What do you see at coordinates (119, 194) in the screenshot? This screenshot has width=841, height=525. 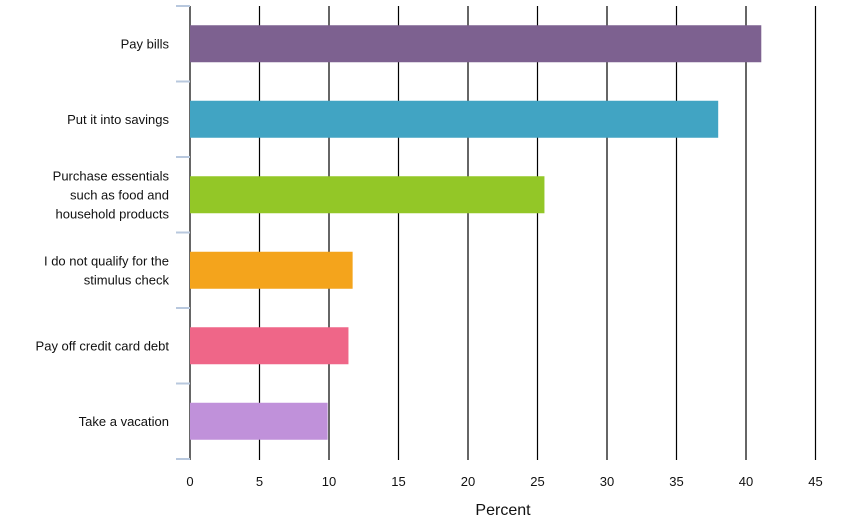 I see `category-label-line: such as food and` at bounding box center [119, 194].